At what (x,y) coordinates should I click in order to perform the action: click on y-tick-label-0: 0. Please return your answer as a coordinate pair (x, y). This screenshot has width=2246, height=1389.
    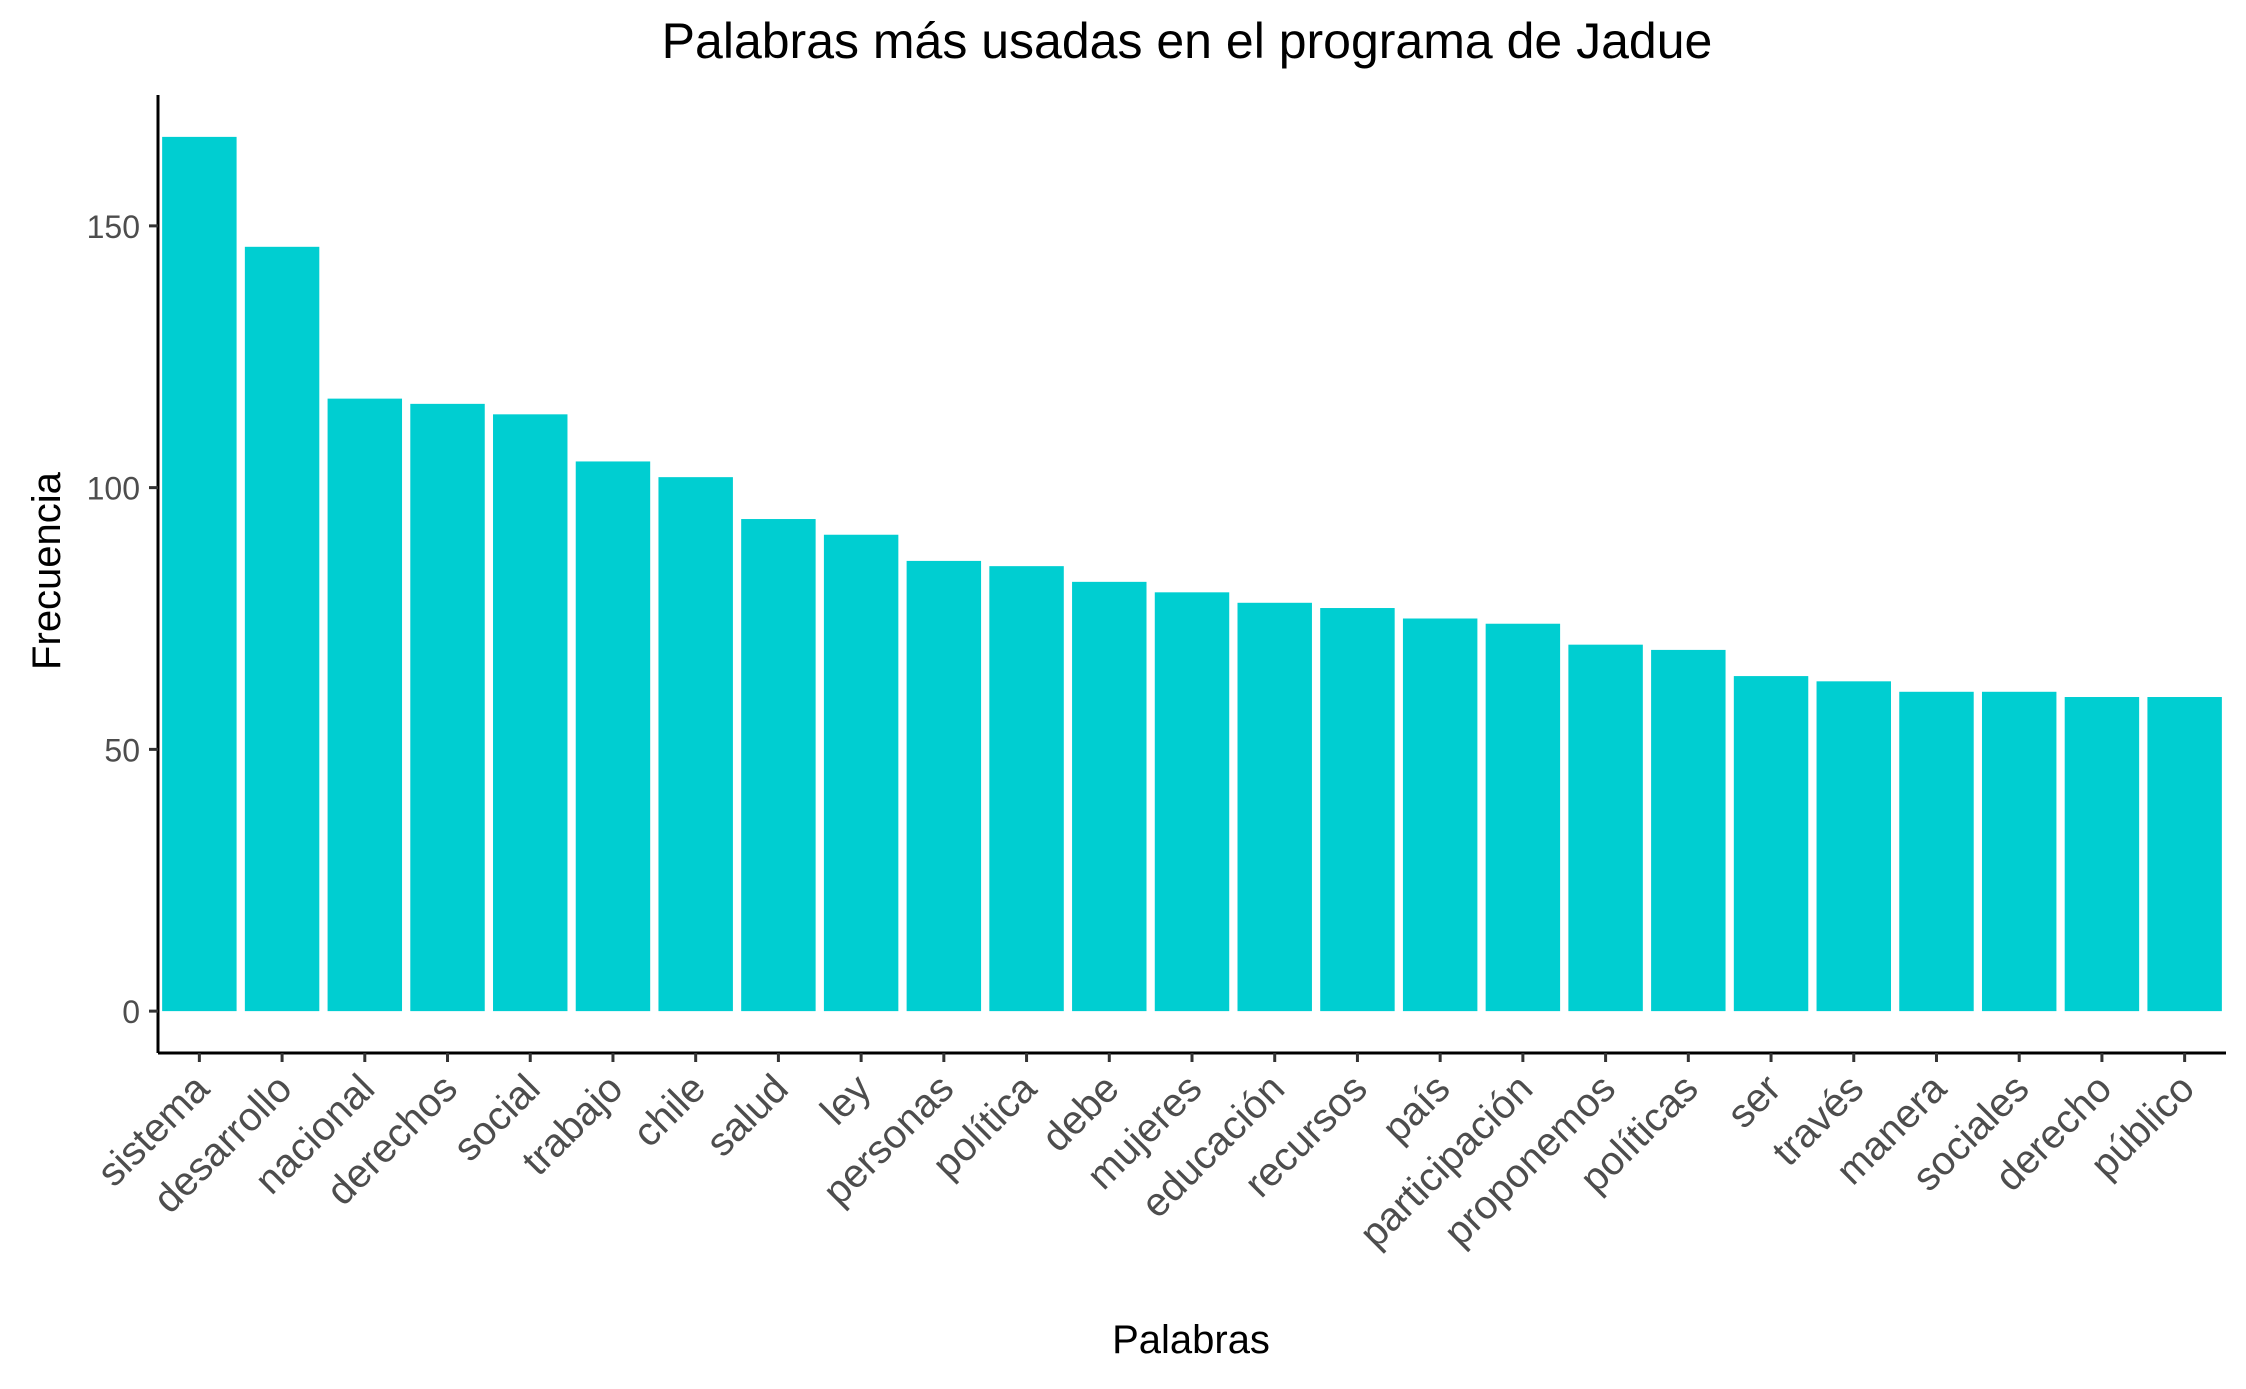
    Looking at the image, I should click on (131, 1012).